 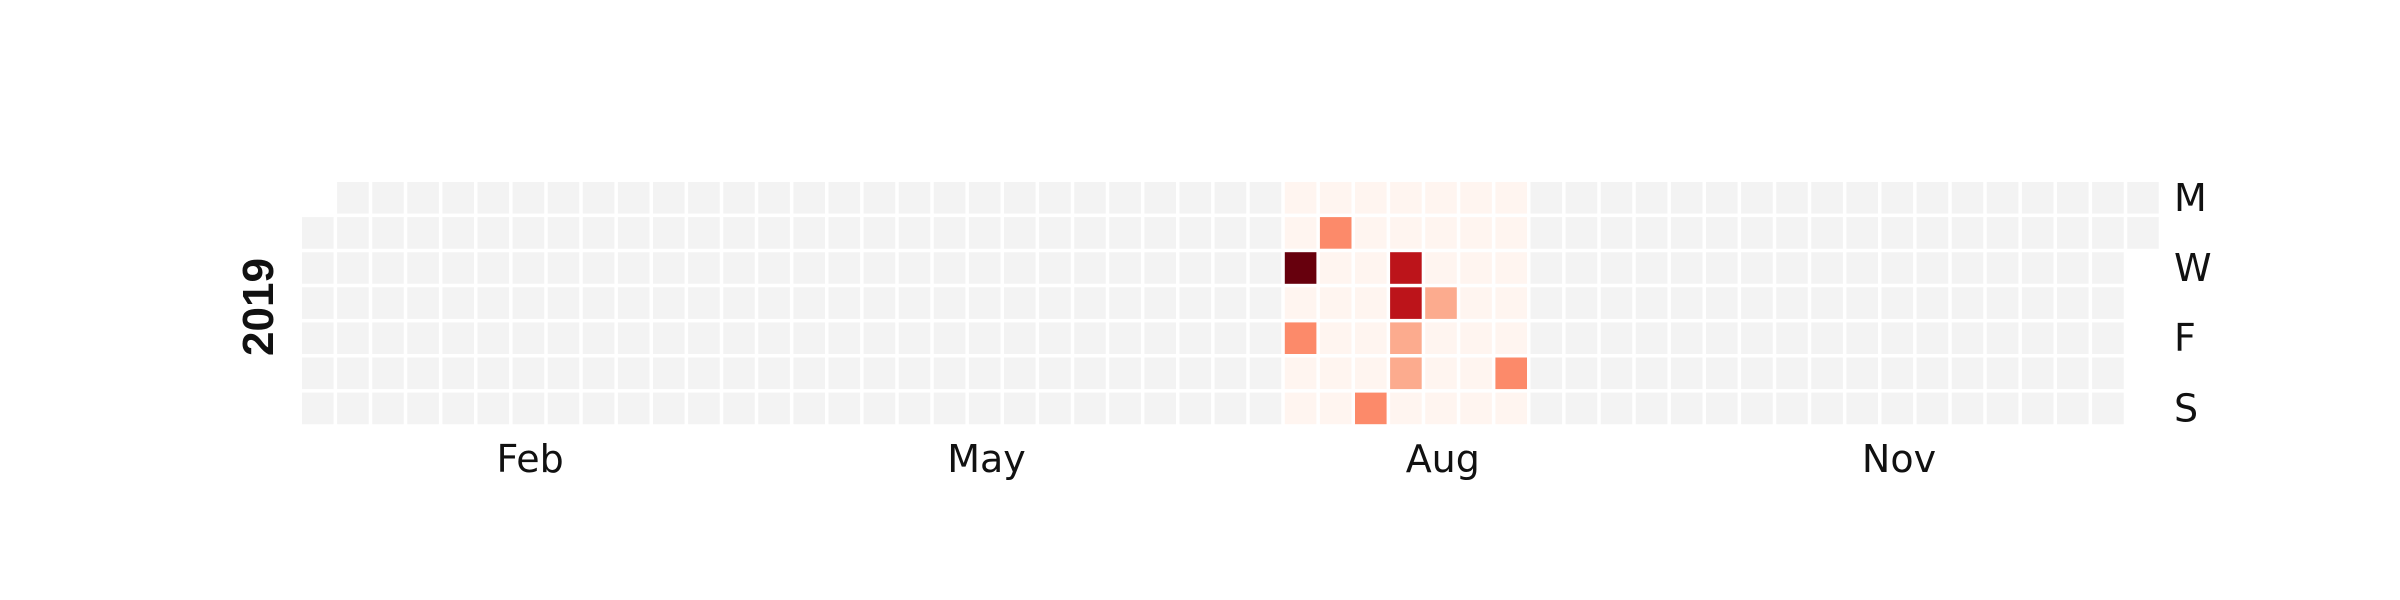 What do you see at coordinates (1443, 459) in the screenshot?
I see `month-tick-label: Aug` at bounding box center [1443, 459].